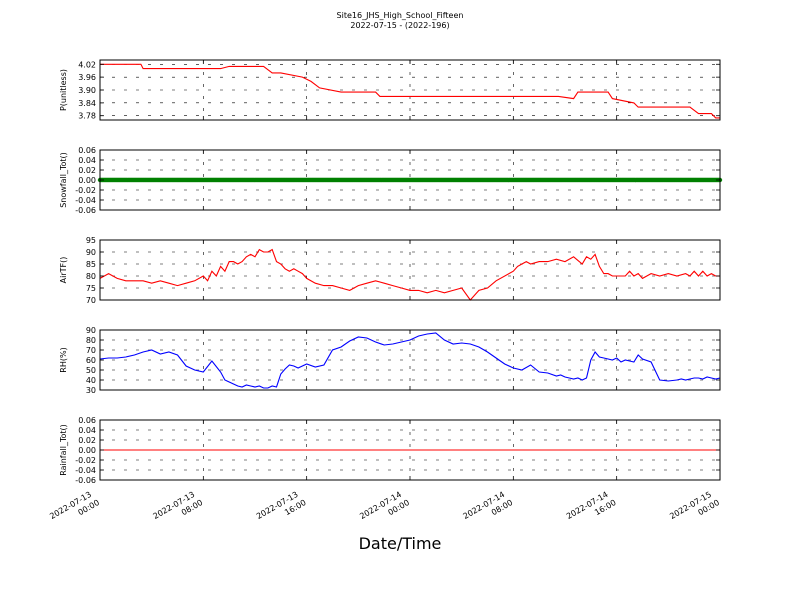  What do you see at coordinates (63, 450) in the screenshot?
I see `y-axis-label: Rainfall_Tot()` at bounding box center [63, 450].